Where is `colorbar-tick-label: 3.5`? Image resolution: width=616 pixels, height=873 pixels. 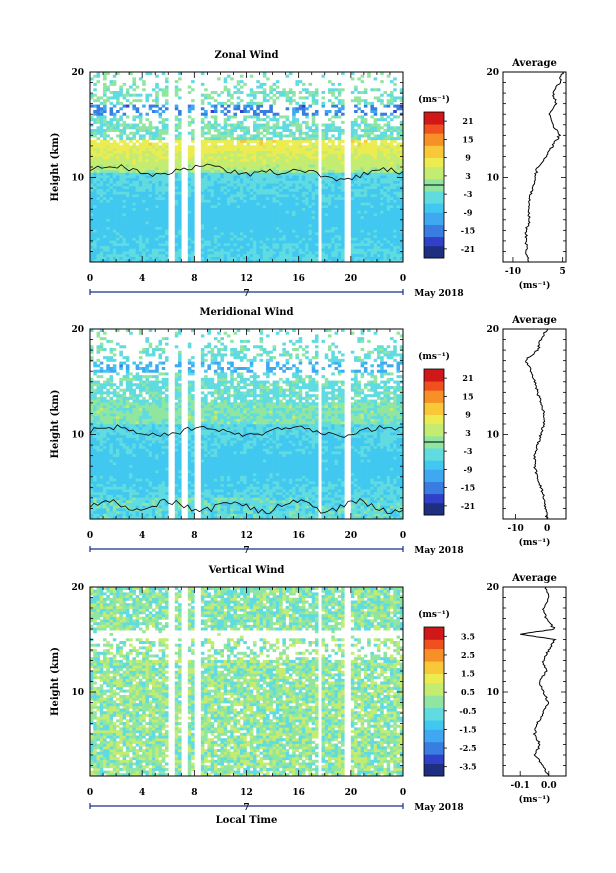 colorbar-tick-label: 3.5 is located at coordinates (468, 636).